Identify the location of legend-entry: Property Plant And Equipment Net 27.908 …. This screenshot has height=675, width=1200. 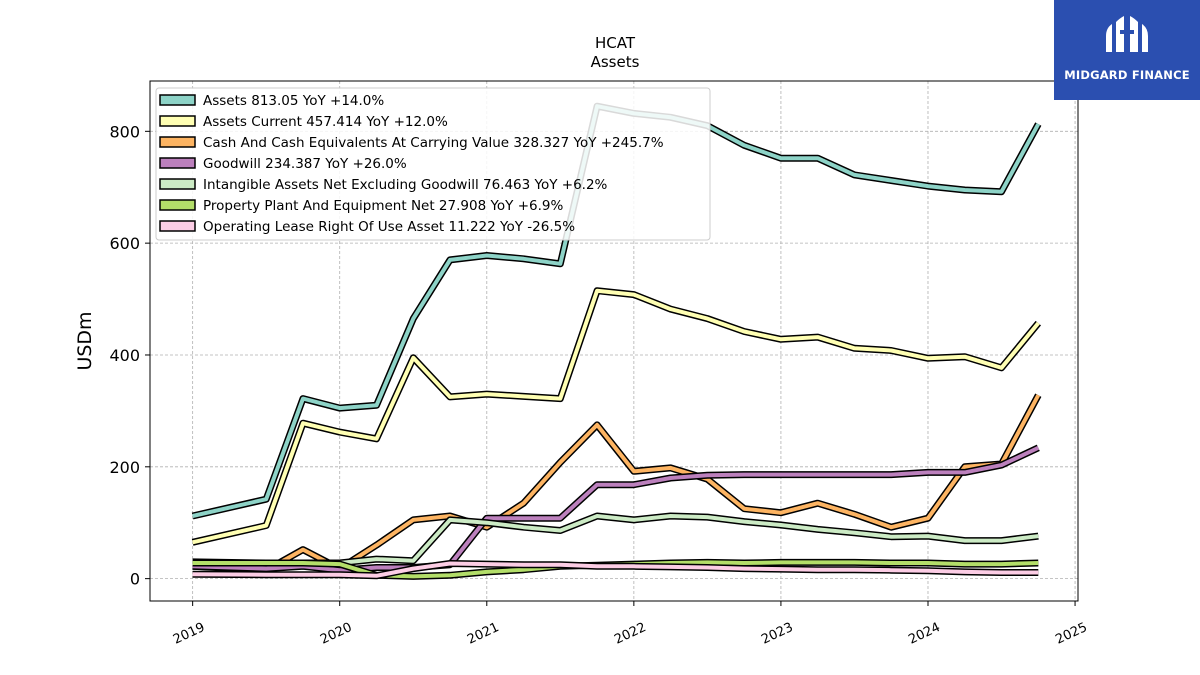
(383, 206).